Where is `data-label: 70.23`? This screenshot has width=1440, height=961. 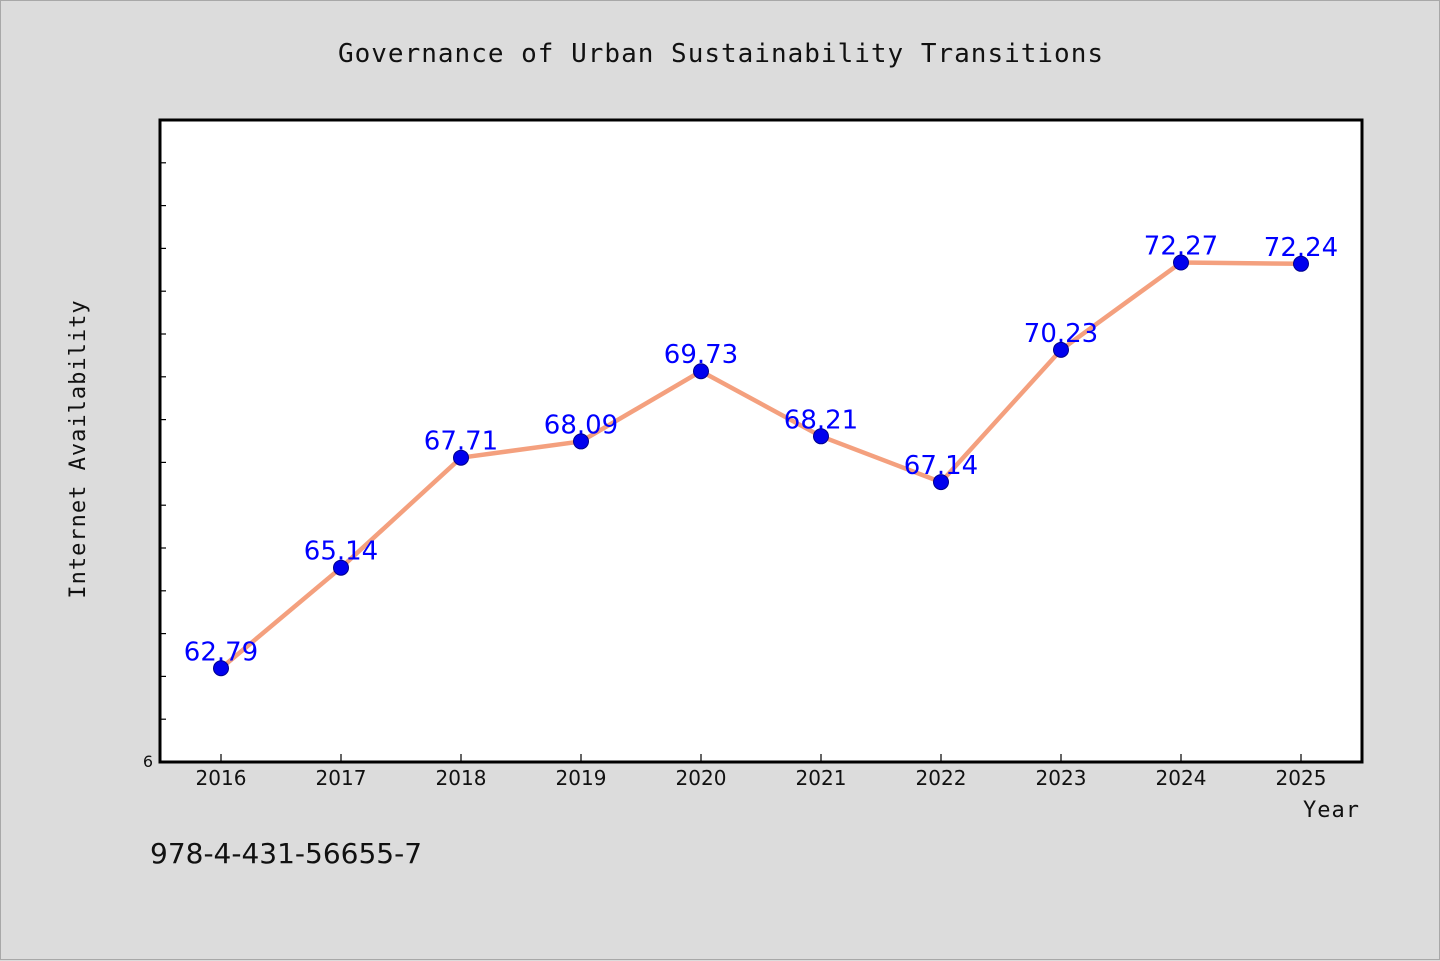
data-label: 70.23 is located at coordinates (1061, 334).